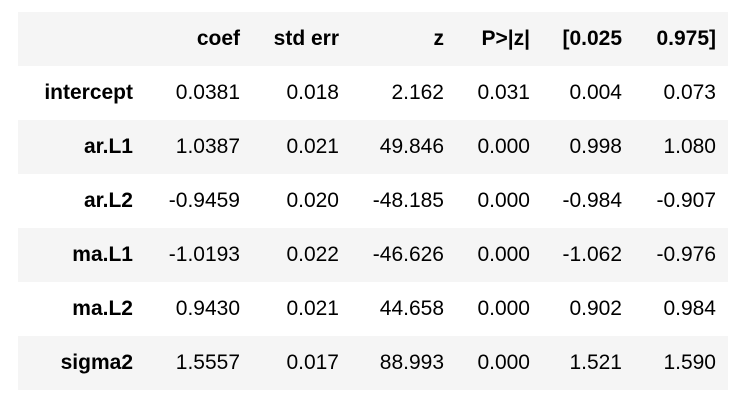 This screenshot has width=746, height=402. I want to click on row-label: intercept, so click(88, 92).